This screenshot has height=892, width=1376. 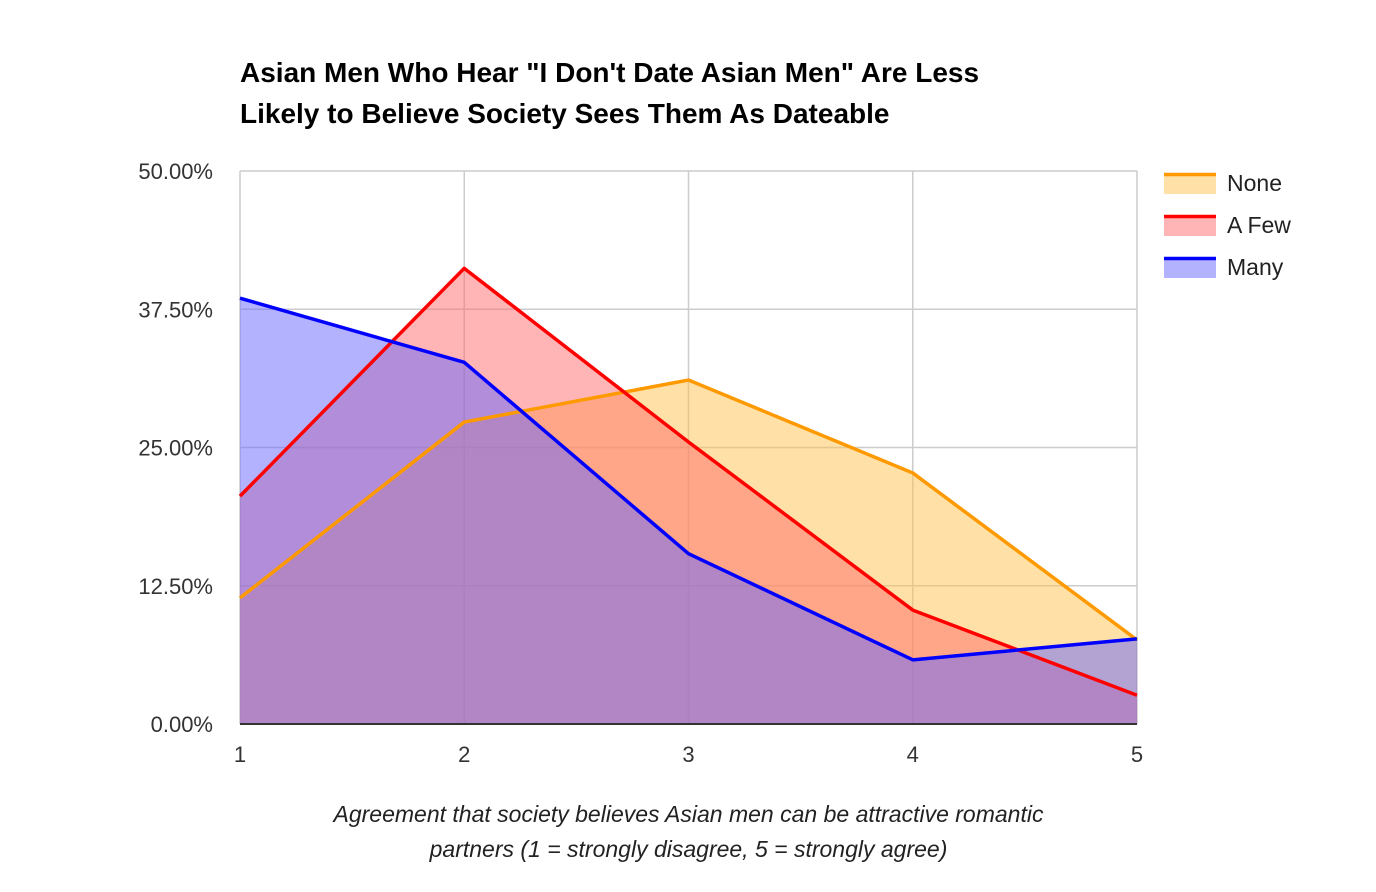 What do you see at coordinates (1137, 754) in the screenshot?
I see `x-tick-label-4: 5` at bounding box center [1137, 754].